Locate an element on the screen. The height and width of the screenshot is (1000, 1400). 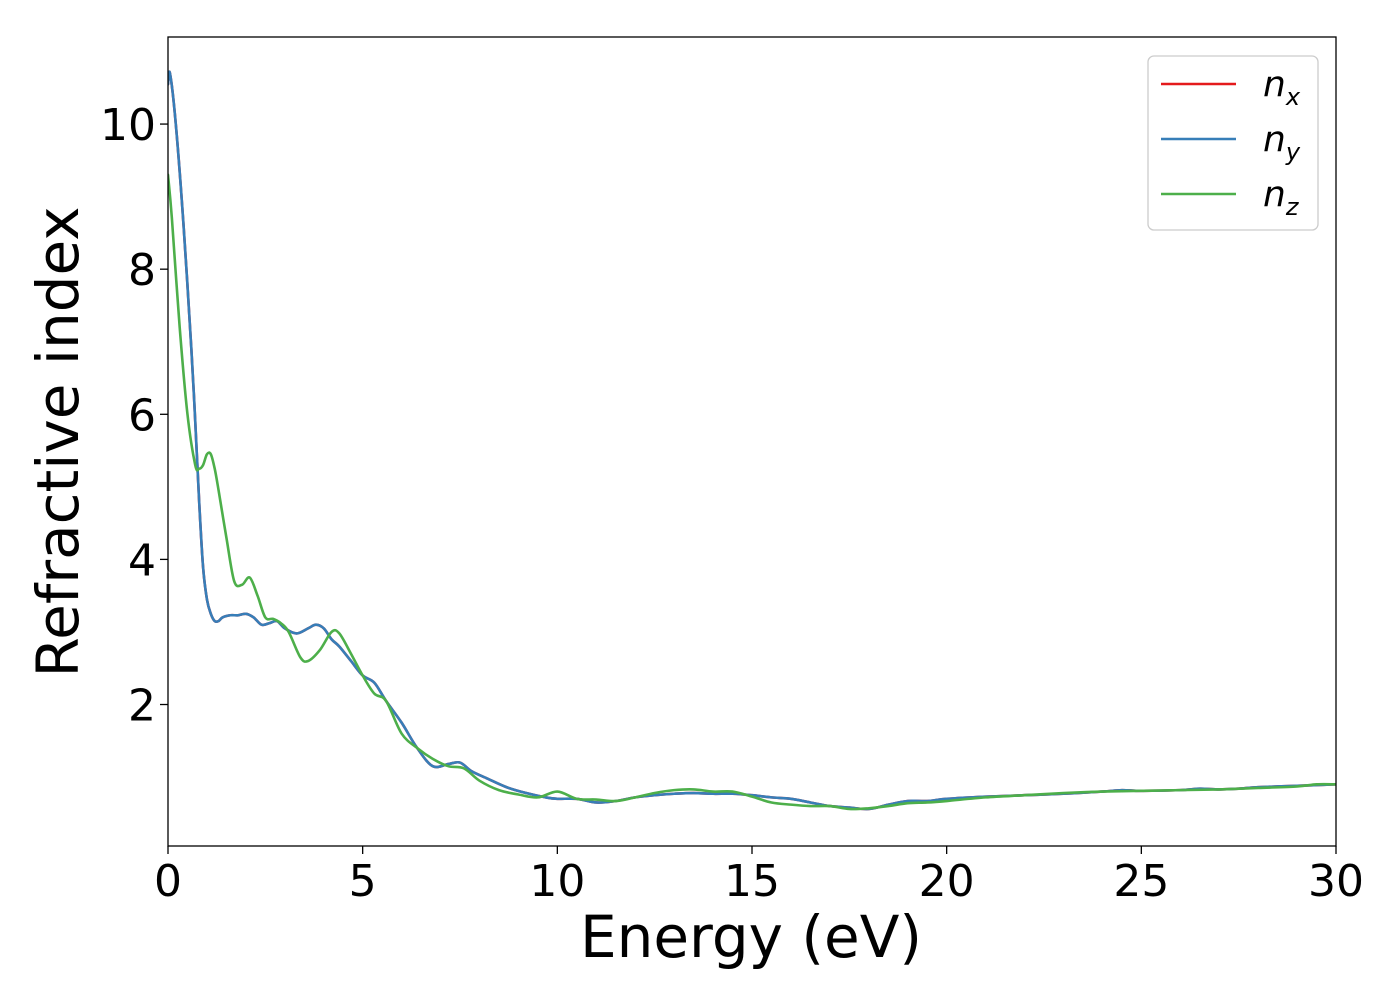
x-tick-label: 15 is located at coordinates (752, 881).